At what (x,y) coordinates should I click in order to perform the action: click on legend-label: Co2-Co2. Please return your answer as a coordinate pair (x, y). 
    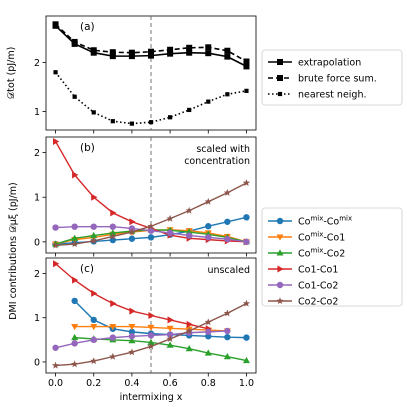
    Looking at the image, I should click on (318, 302).